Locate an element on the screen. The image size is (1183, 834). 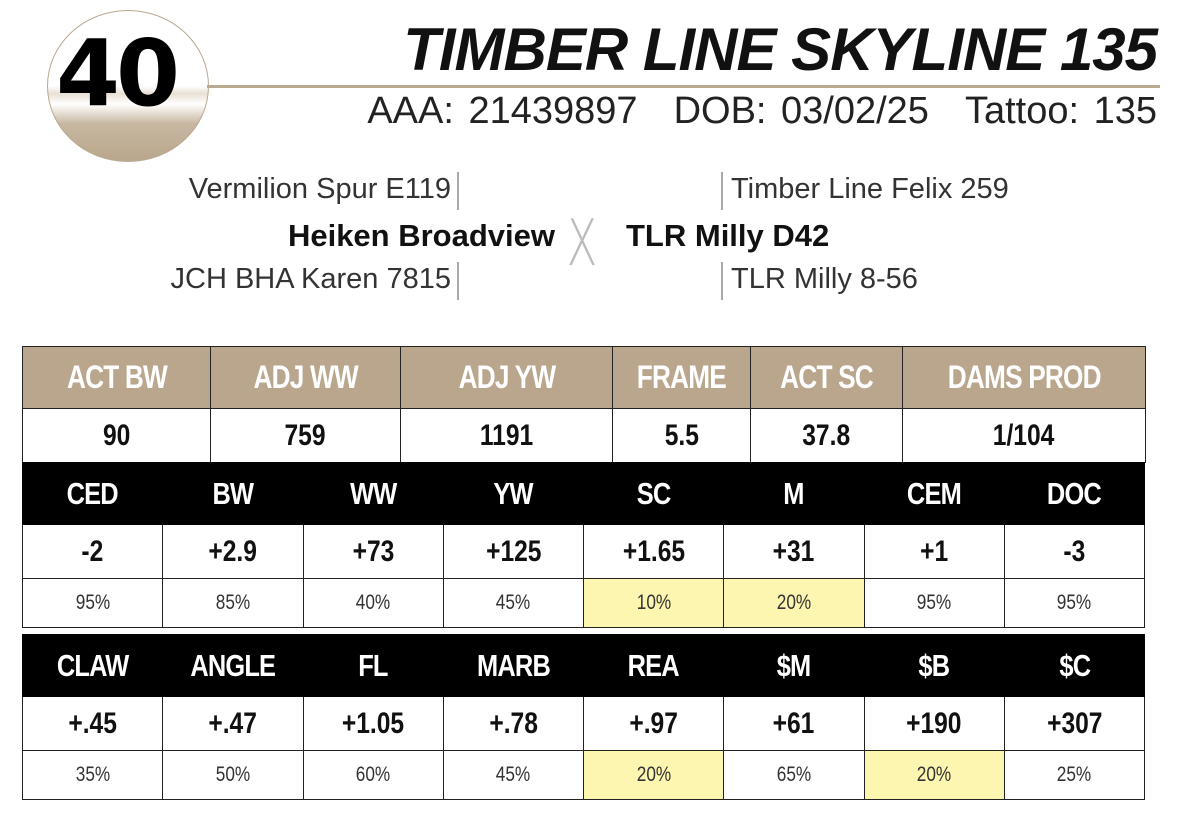
epd-header: CED is located at coordinates (92, 493).